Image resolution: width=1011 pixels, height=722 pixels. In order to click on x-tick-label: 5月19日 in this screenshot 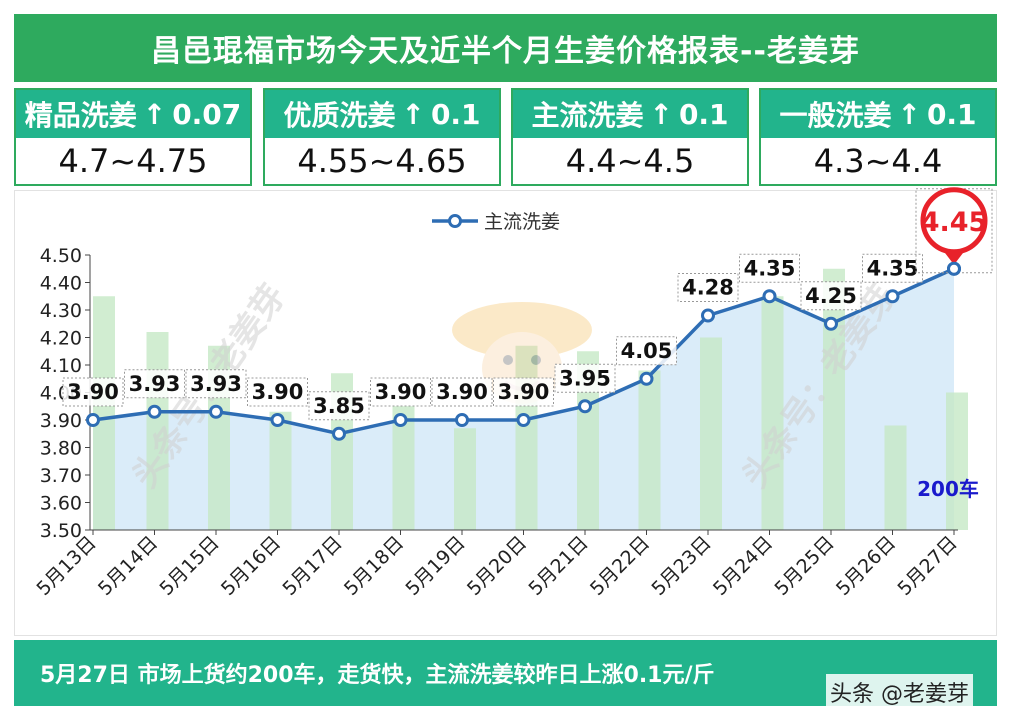, I will do `click(435, 566)`.